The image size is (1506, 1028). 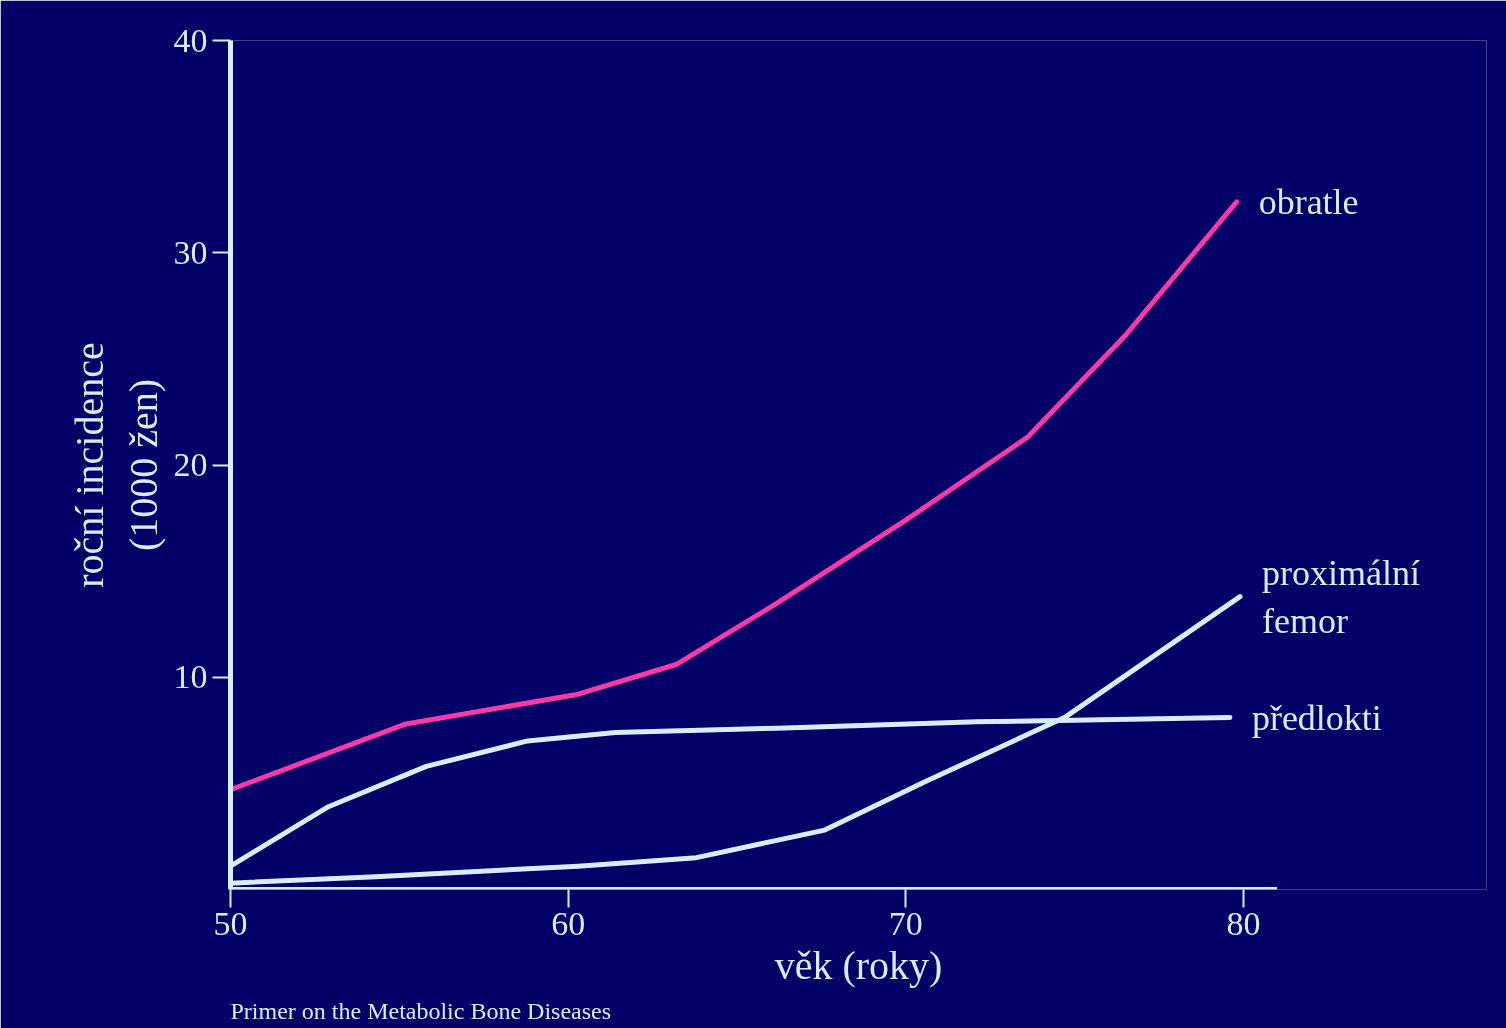 What do you see at coordinates (190, 252) in the screenshot?
I see `y-tick-label: 30` at bounding box center [190, 252].